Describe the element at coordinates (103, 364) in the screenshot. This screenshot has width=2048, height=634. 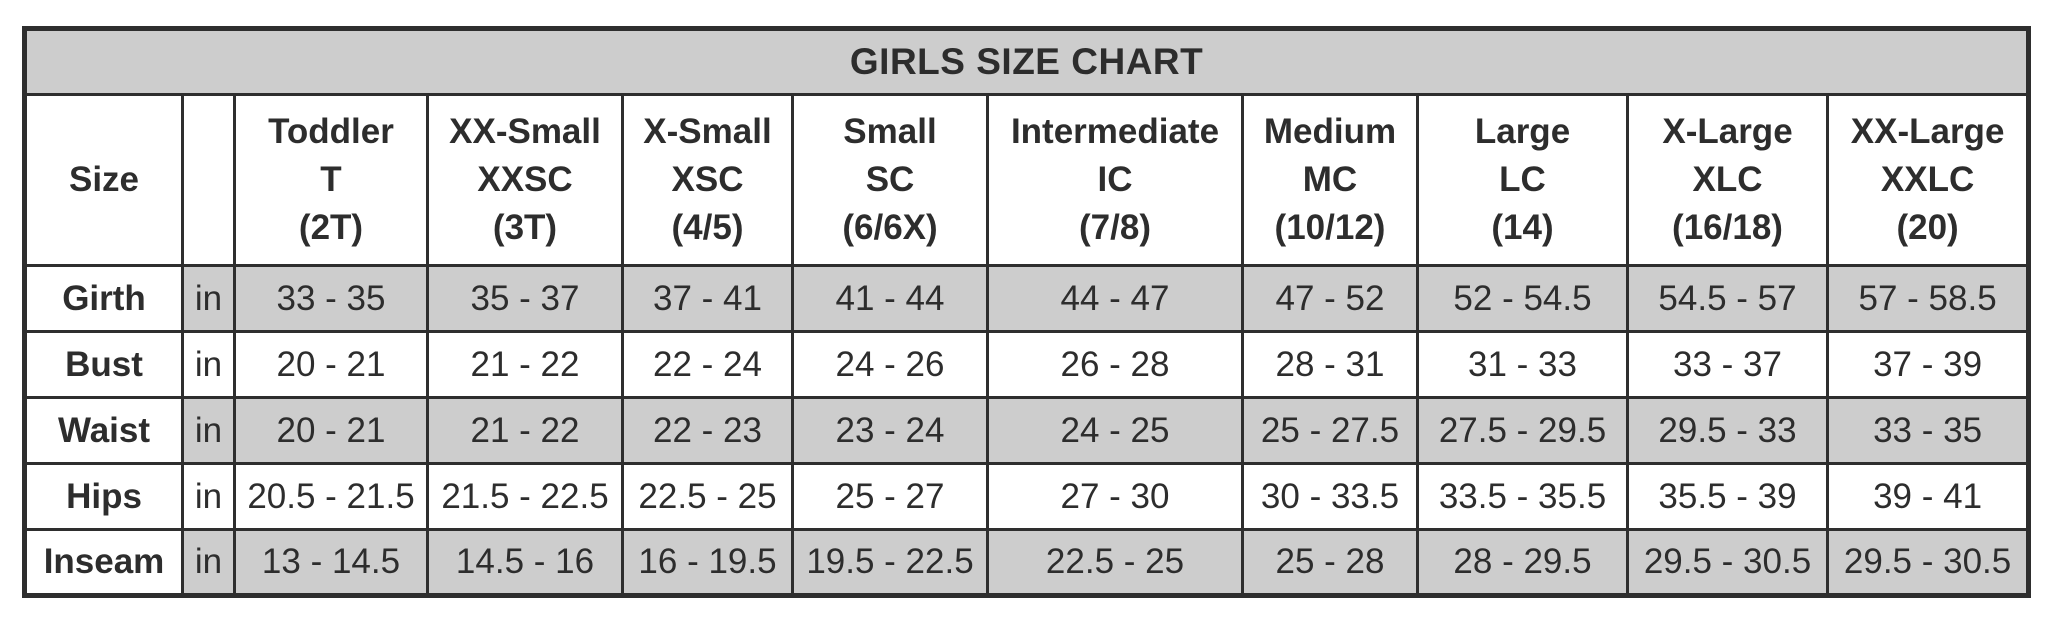
I see `row-label: Bust` at that location.